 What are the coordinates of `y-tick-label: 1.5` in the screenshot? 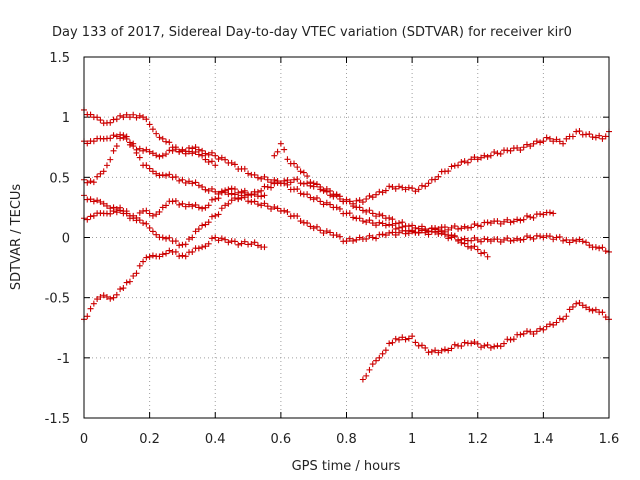 It's located at (59, 58).